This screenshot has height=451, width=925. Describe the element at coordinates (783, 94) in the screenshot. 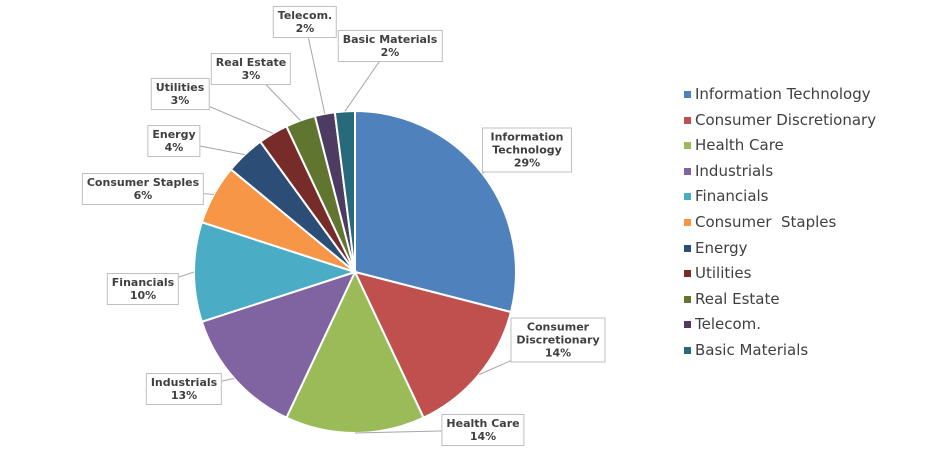

I see `legend-label: Information Technology` at that location.